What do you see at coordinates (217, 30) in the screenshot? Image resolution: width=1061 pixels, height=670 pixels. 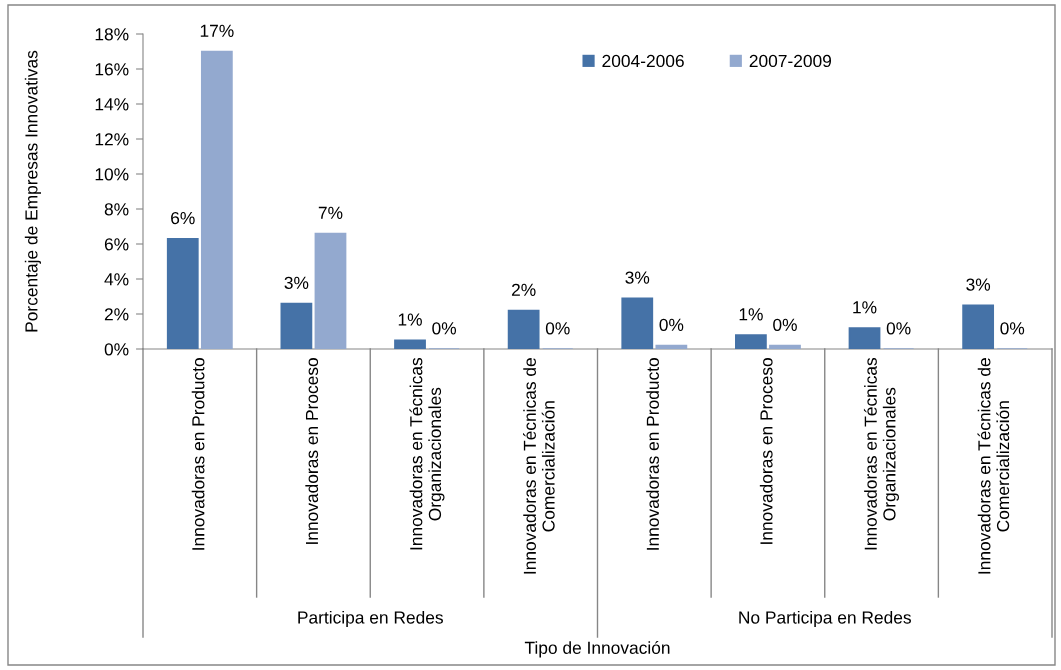 I see `data-label: 17%` at bounding box center [217, 30].